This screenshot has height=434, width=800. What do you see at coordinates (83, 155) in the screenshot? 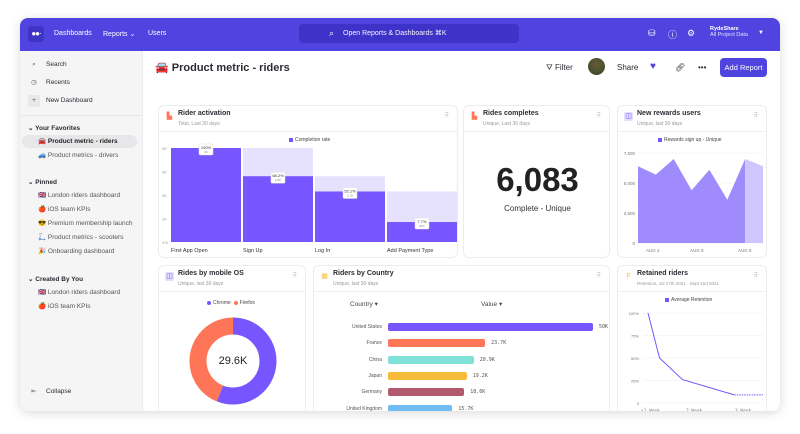
I see `label: Product metrics - drivers` at bounding box center [83, 155].